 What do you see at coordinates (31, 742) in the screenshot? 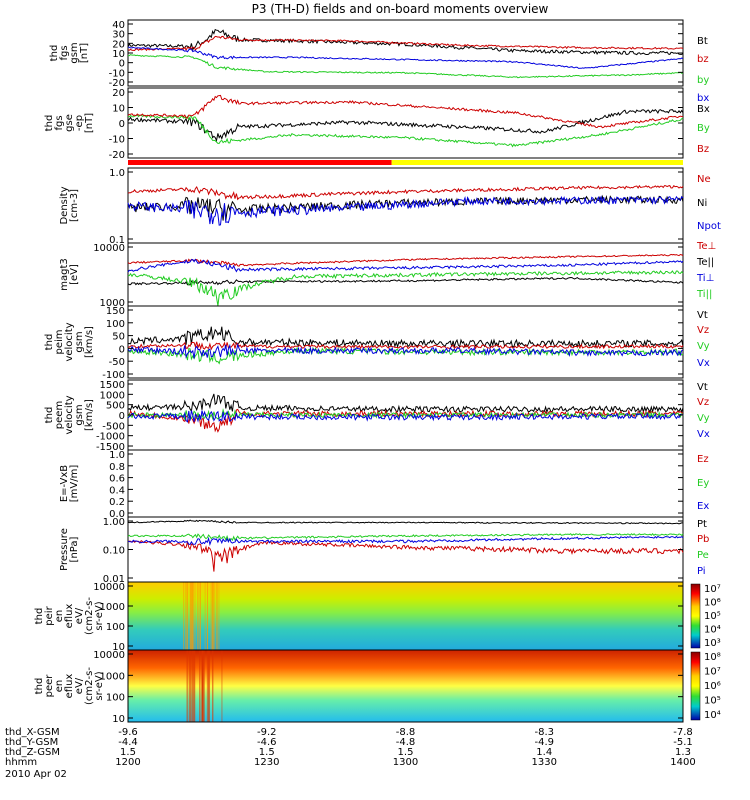
I see `x-axis-row-label: thd_Y-GSM` at bounding box center [31, 742].